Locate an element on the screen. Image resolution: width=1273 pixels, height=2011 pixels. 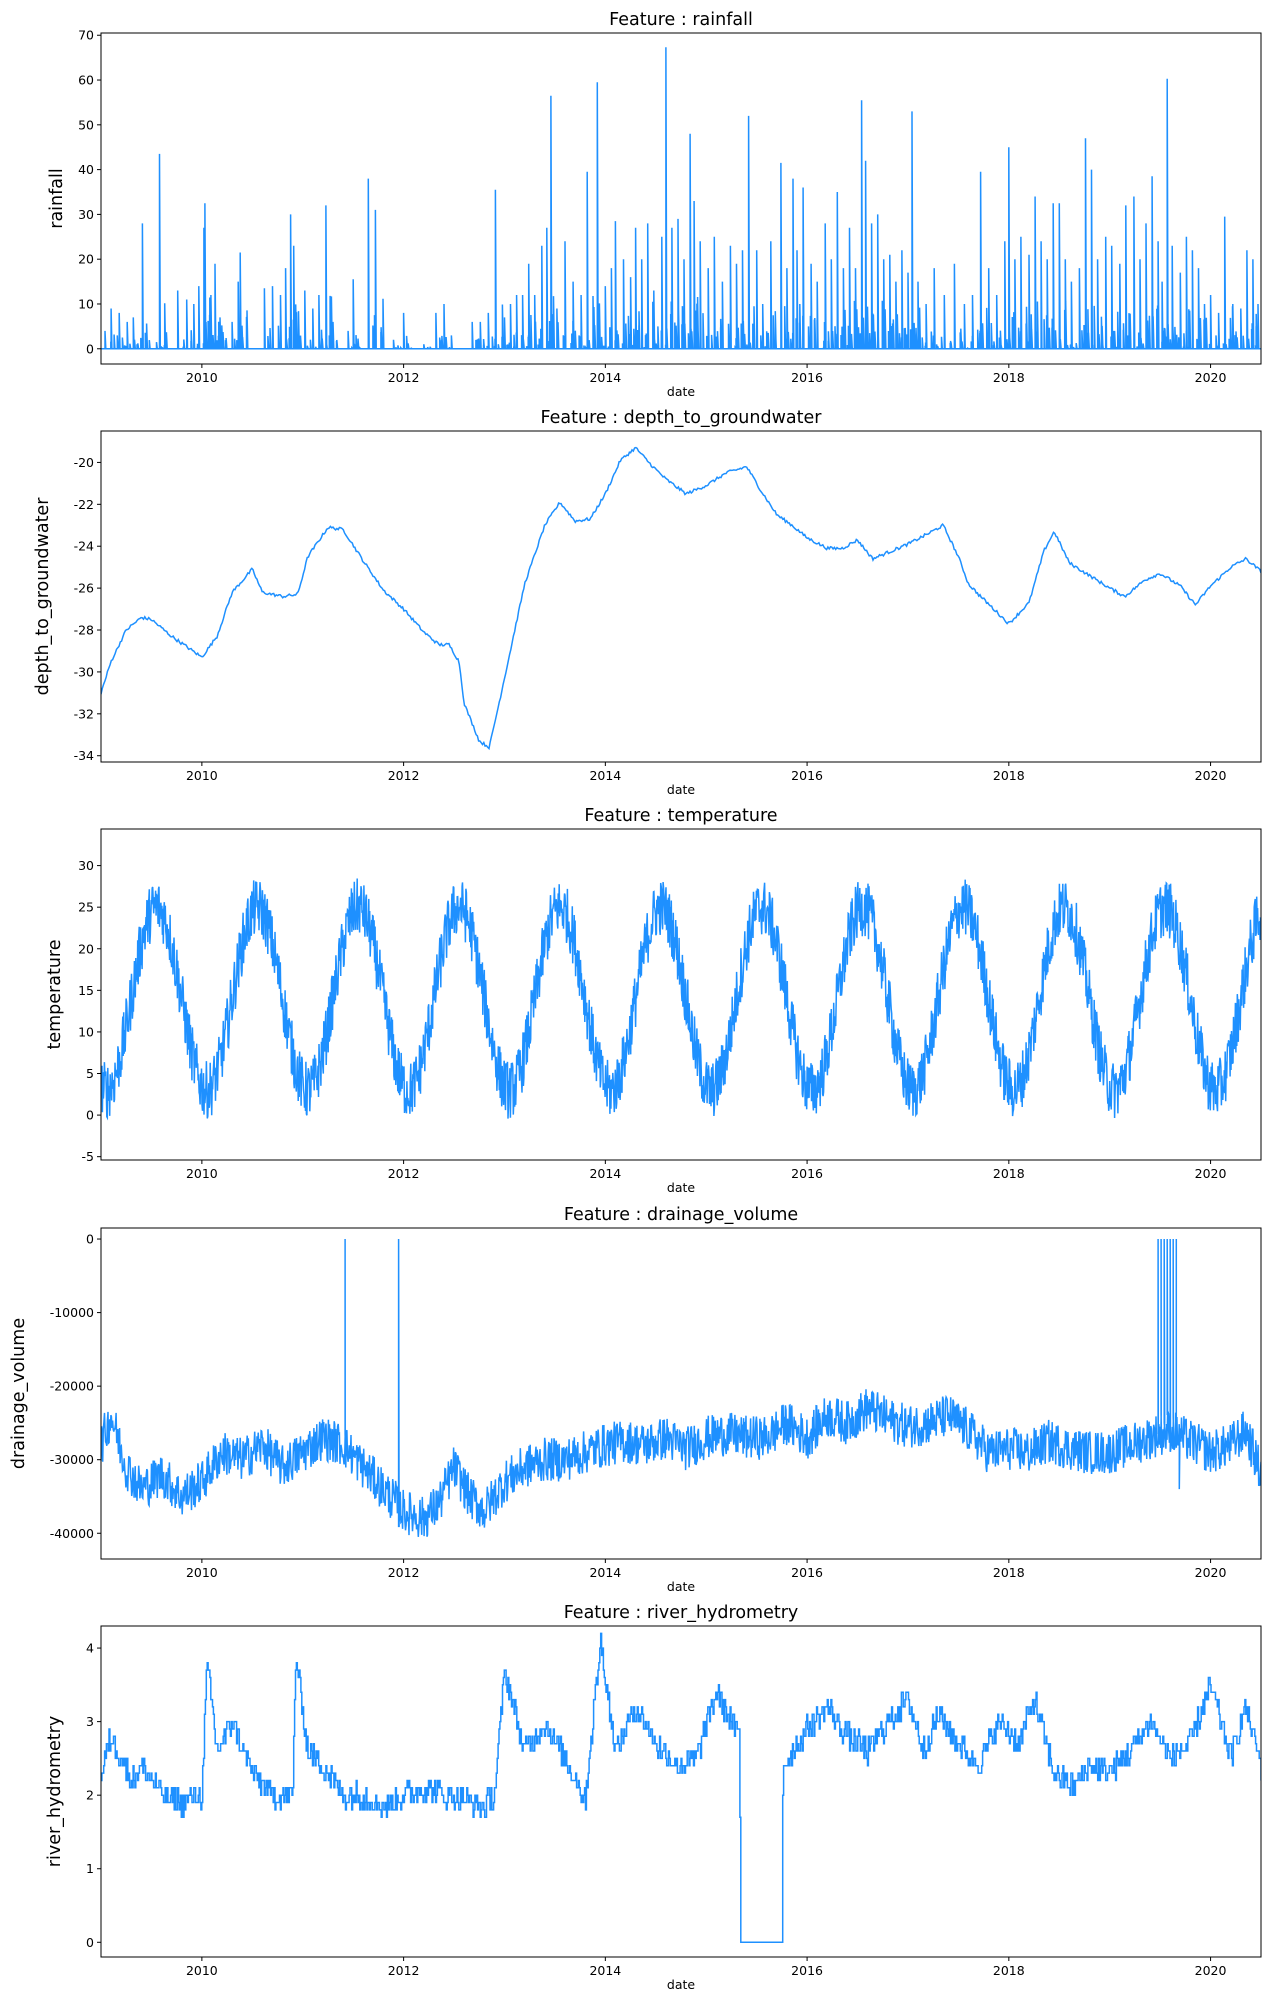
y-tick-label: 1 is located at coordinates (90, 1868).